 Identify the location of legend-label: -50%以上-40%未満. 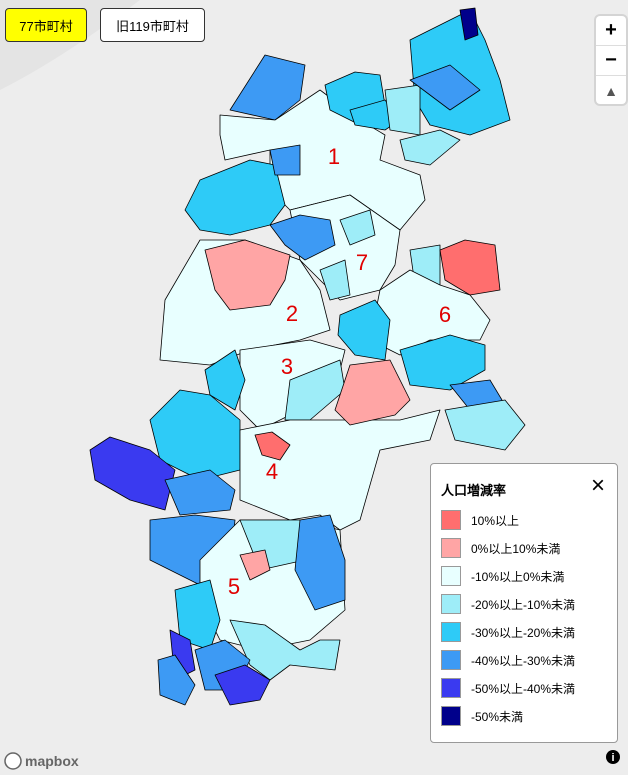
(523, 688).